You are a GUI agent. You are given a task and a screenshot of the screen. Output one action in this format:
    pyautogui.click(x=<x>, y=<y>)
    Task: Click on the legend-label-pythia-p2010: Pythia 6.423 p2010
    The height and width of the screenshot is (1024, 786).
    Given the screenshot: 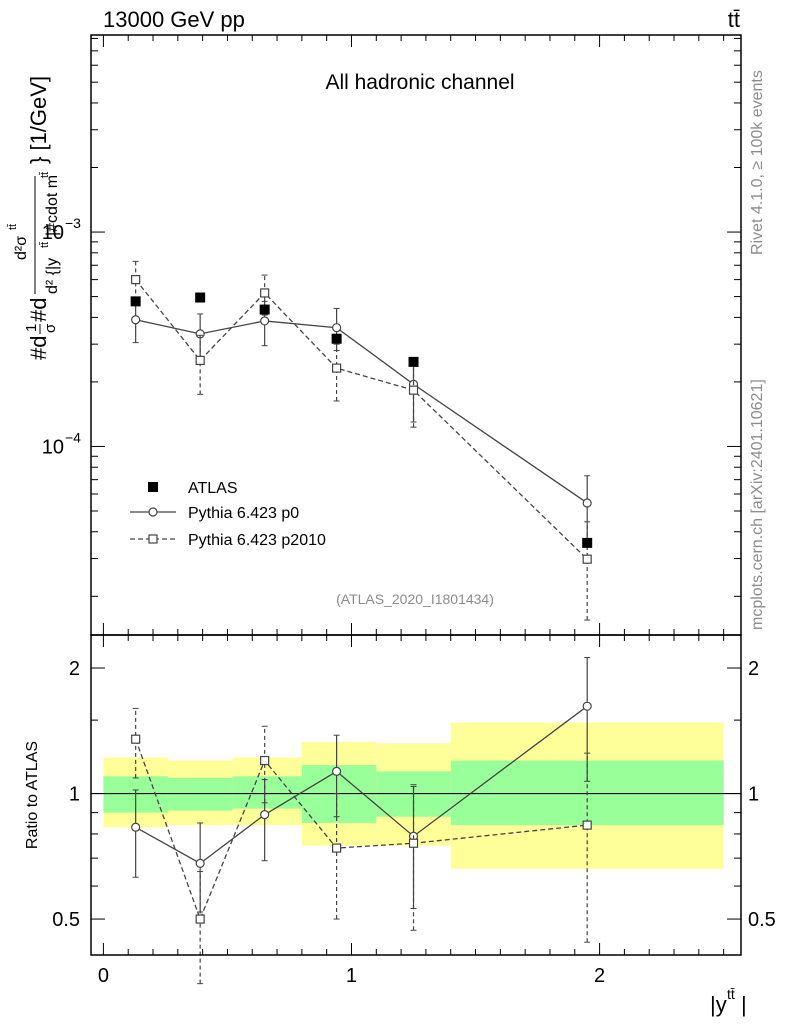 What is the action you would take?
    pyautogui.click(x=257, y=540)
    